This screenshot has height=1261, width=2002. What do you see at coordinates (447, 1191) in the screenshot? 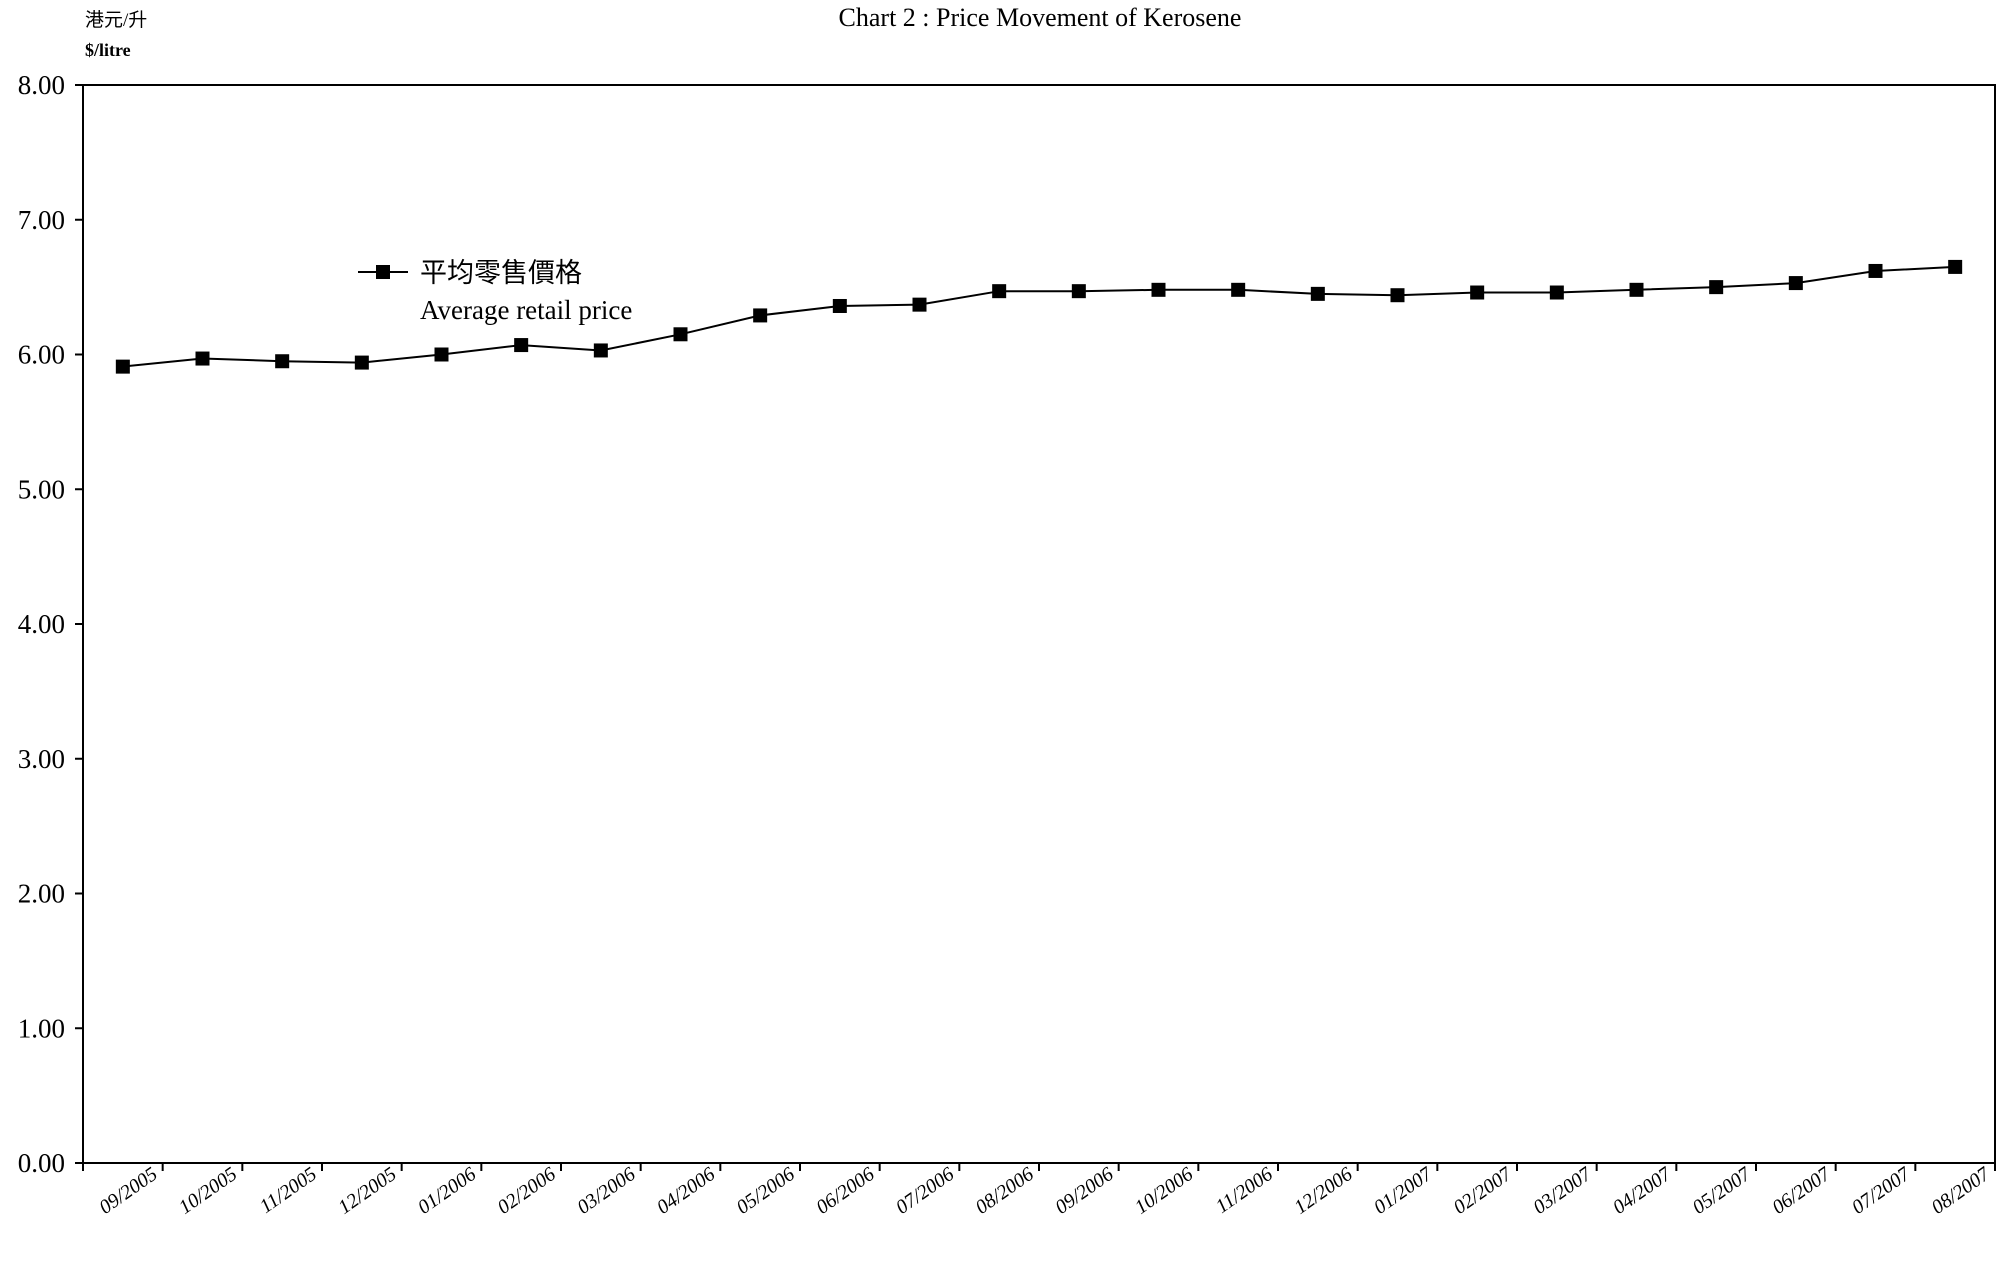
I see `x-tick-label: 01/2006` at bounding box center [447, 1191].